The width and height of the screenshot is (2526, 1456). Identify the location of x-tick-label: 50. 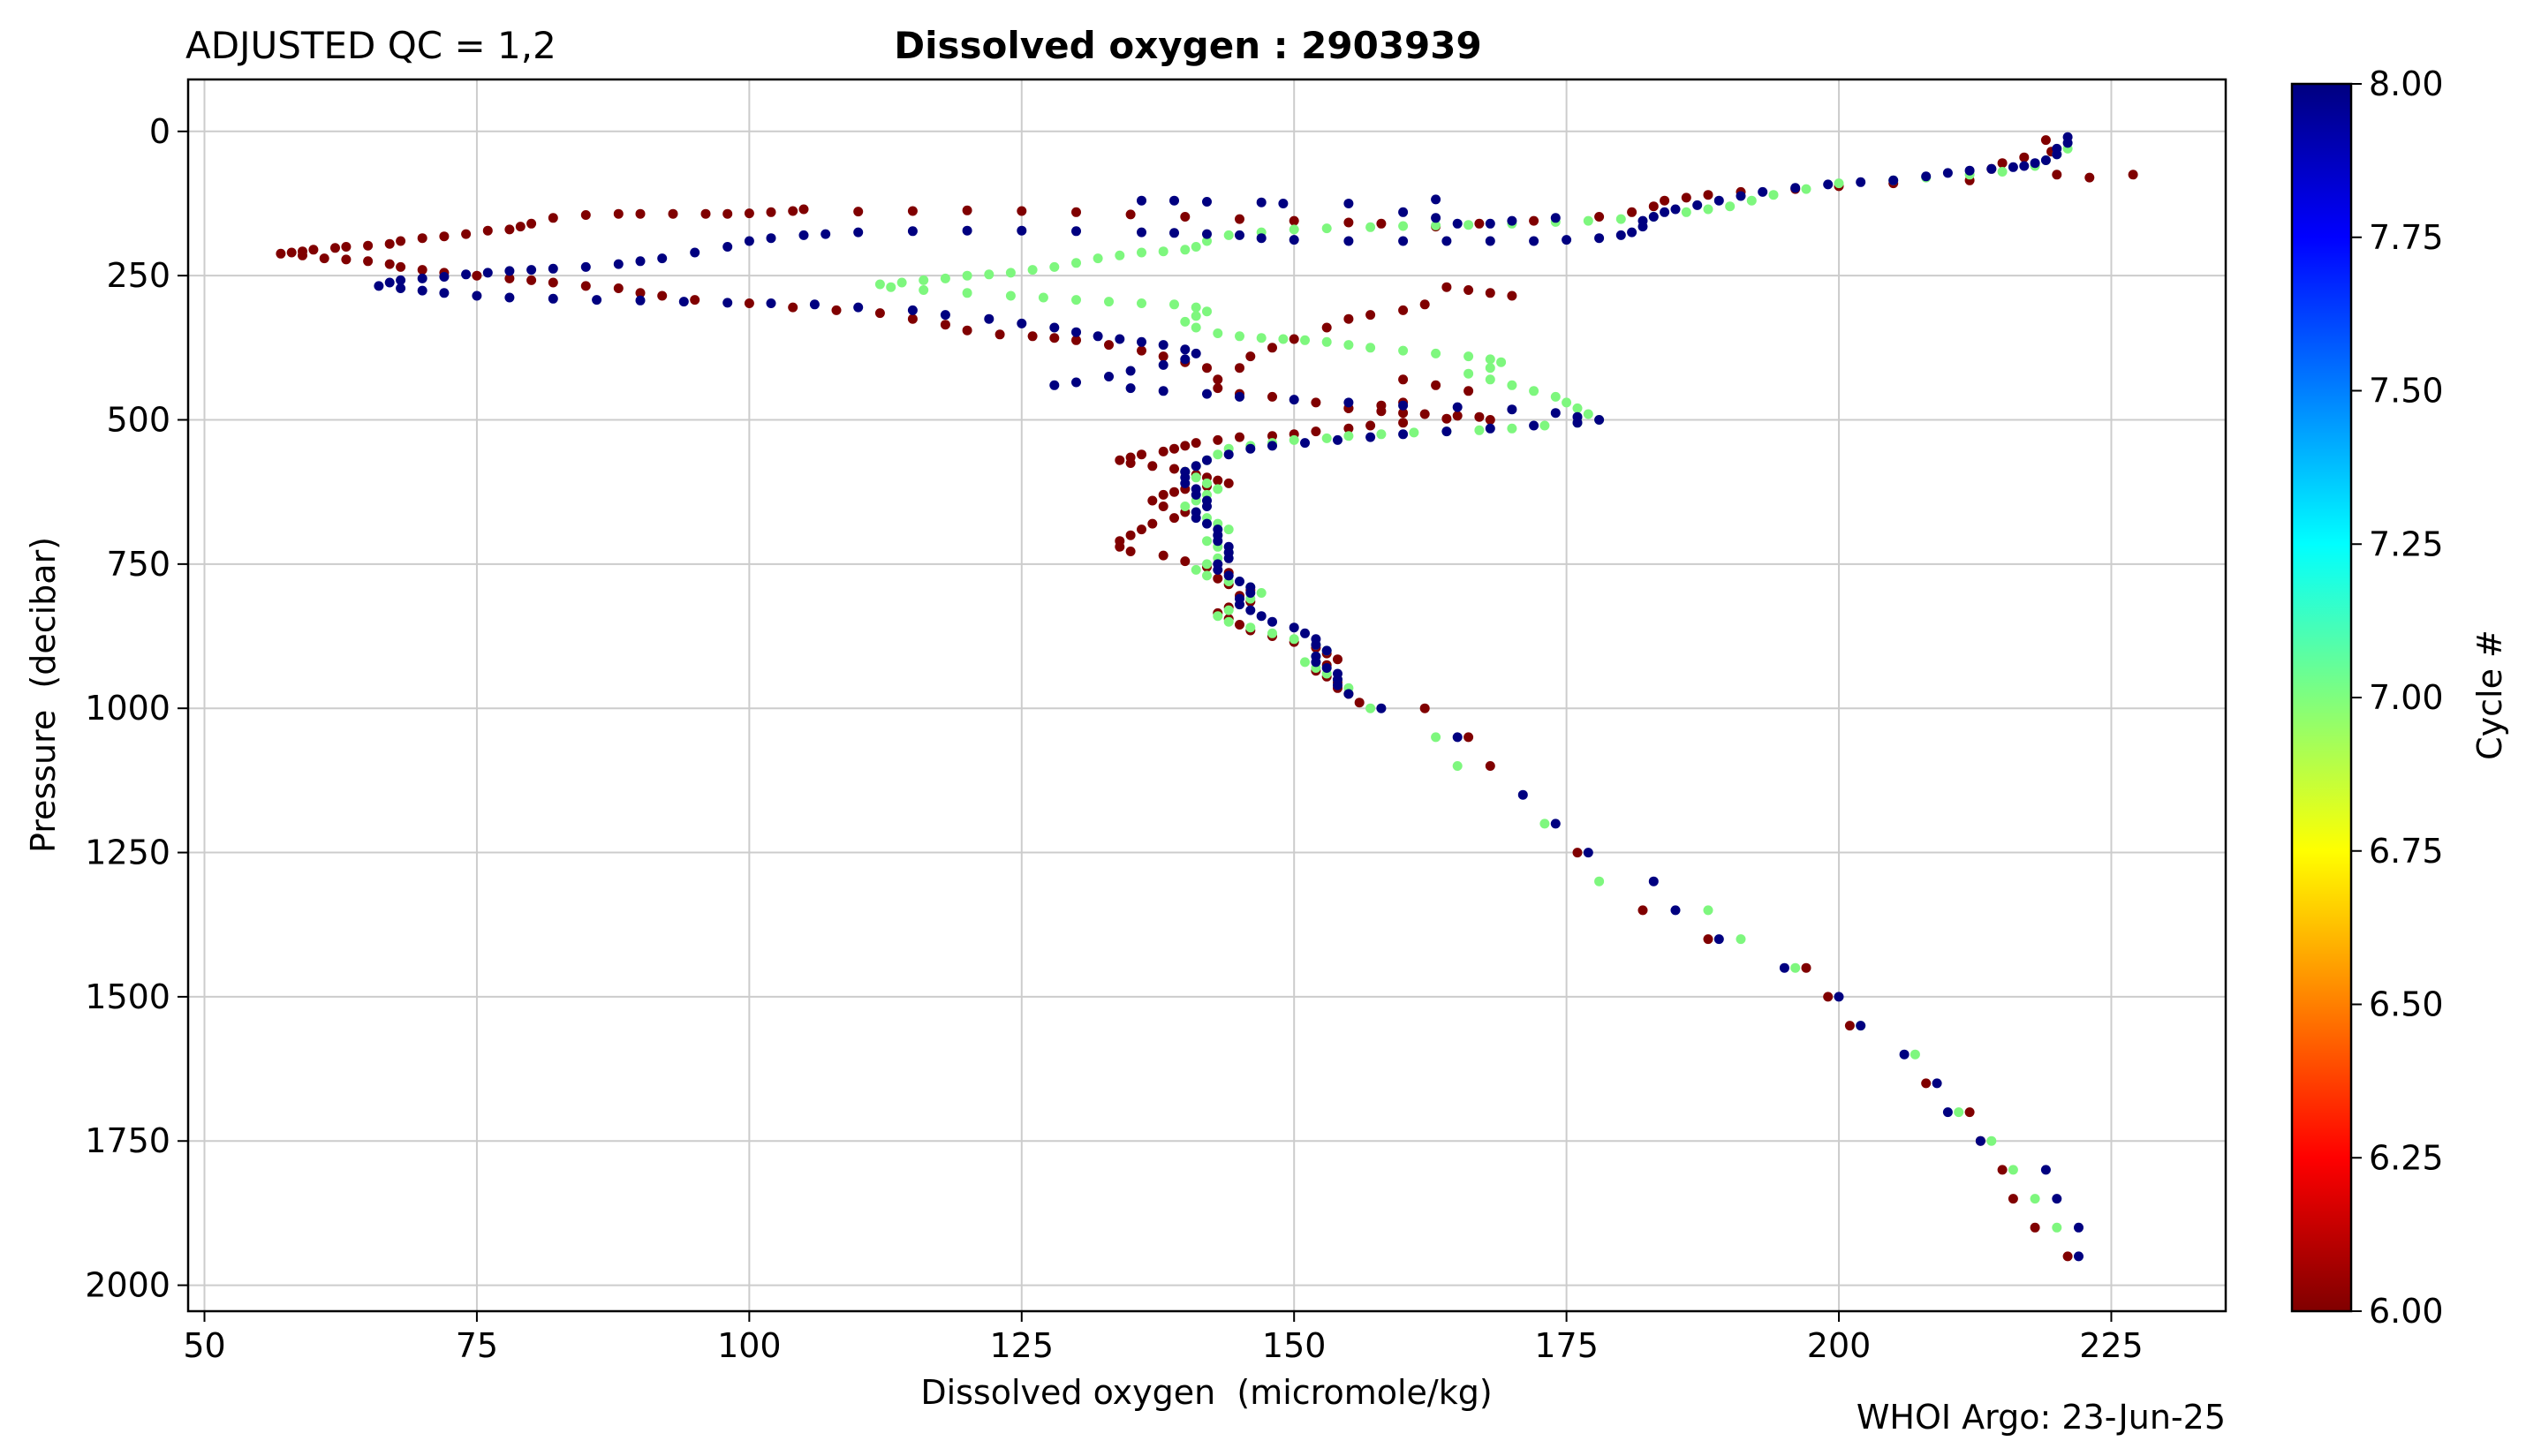
(204, 1345).